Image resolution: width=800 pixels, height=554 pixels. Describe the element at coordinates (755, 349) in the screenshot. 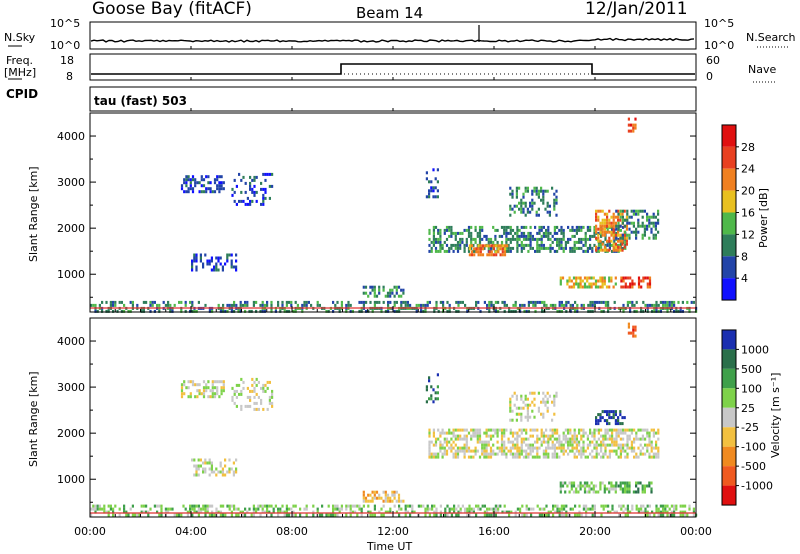

I see `velocity-colorbar-tick-label: 1000` at that location.